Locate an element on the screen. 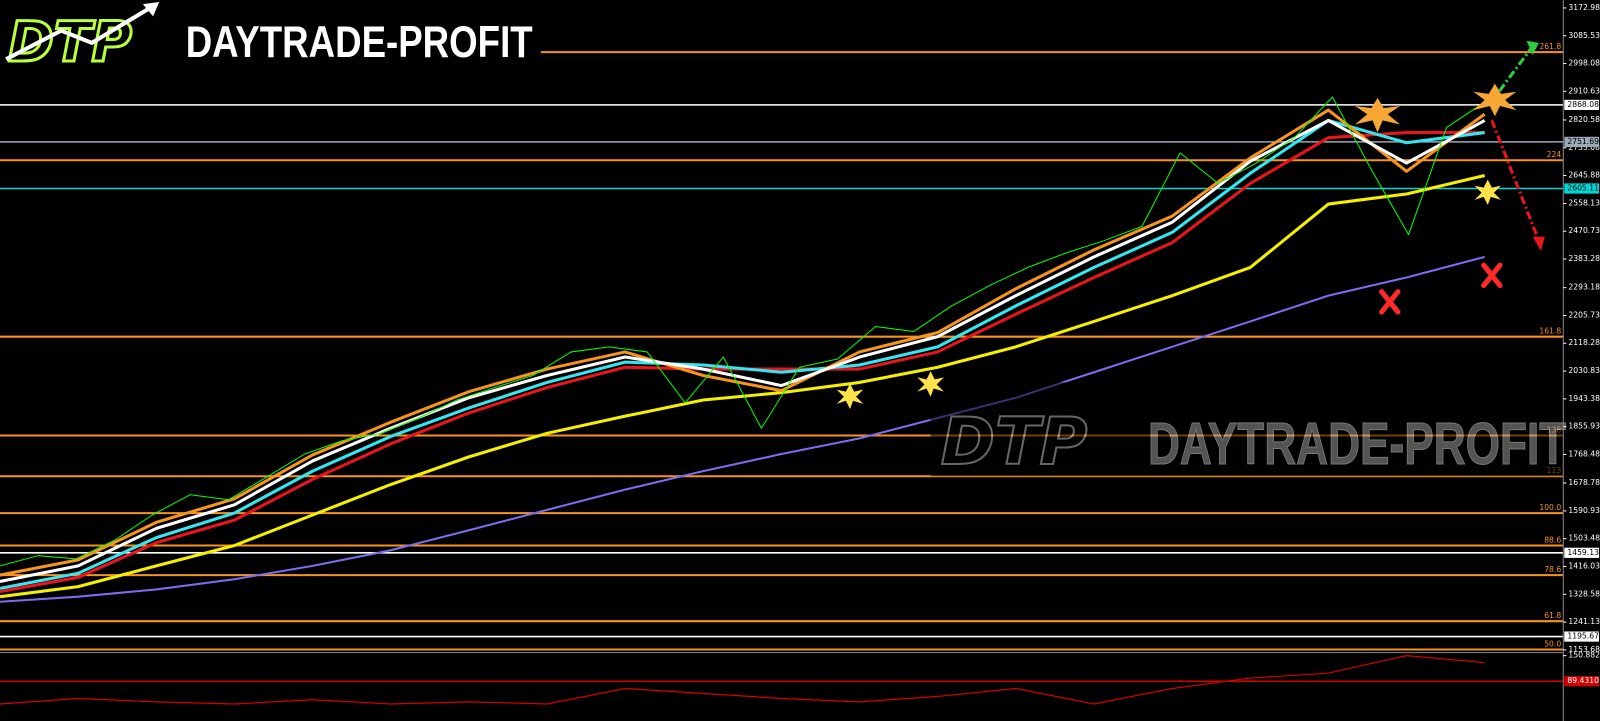 This screenshot has width=1600, height=721. y-tick-label: 2820.58 is located at coordinates (1584, 119).